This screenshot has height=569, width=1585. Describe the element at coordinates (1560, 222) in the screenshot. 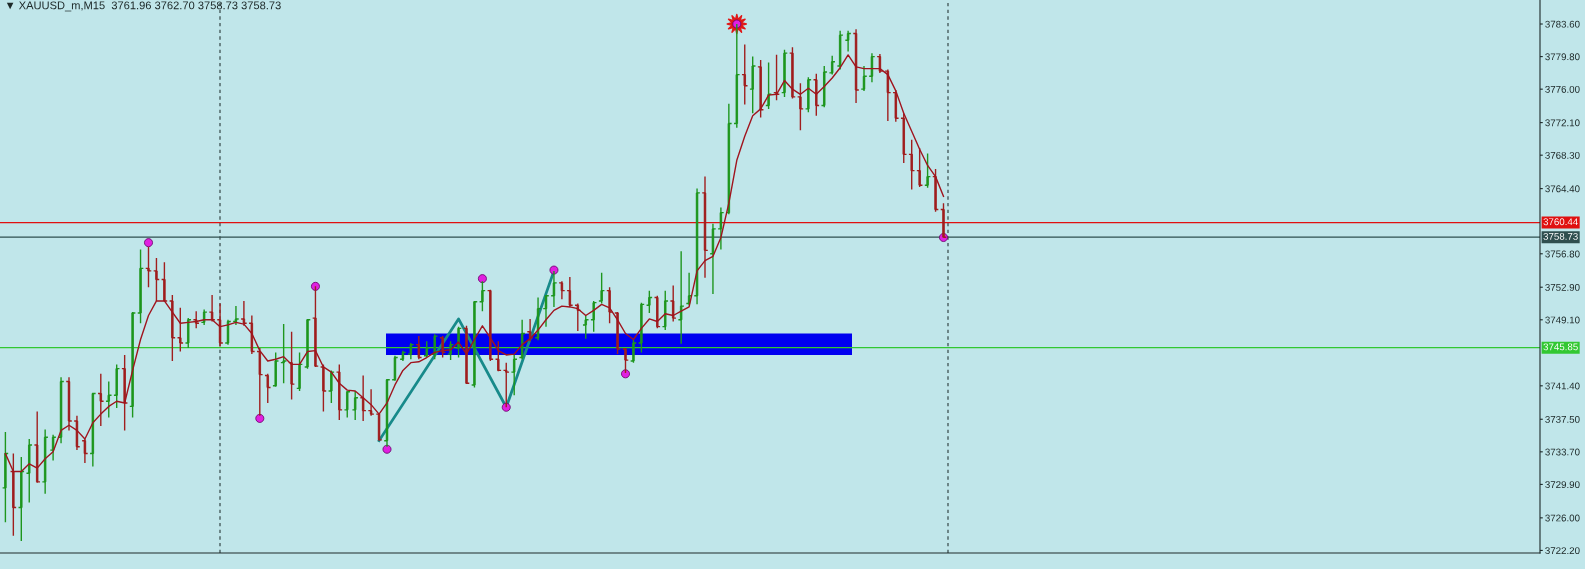

I see `ref-line-label: 3760.44` at that location.